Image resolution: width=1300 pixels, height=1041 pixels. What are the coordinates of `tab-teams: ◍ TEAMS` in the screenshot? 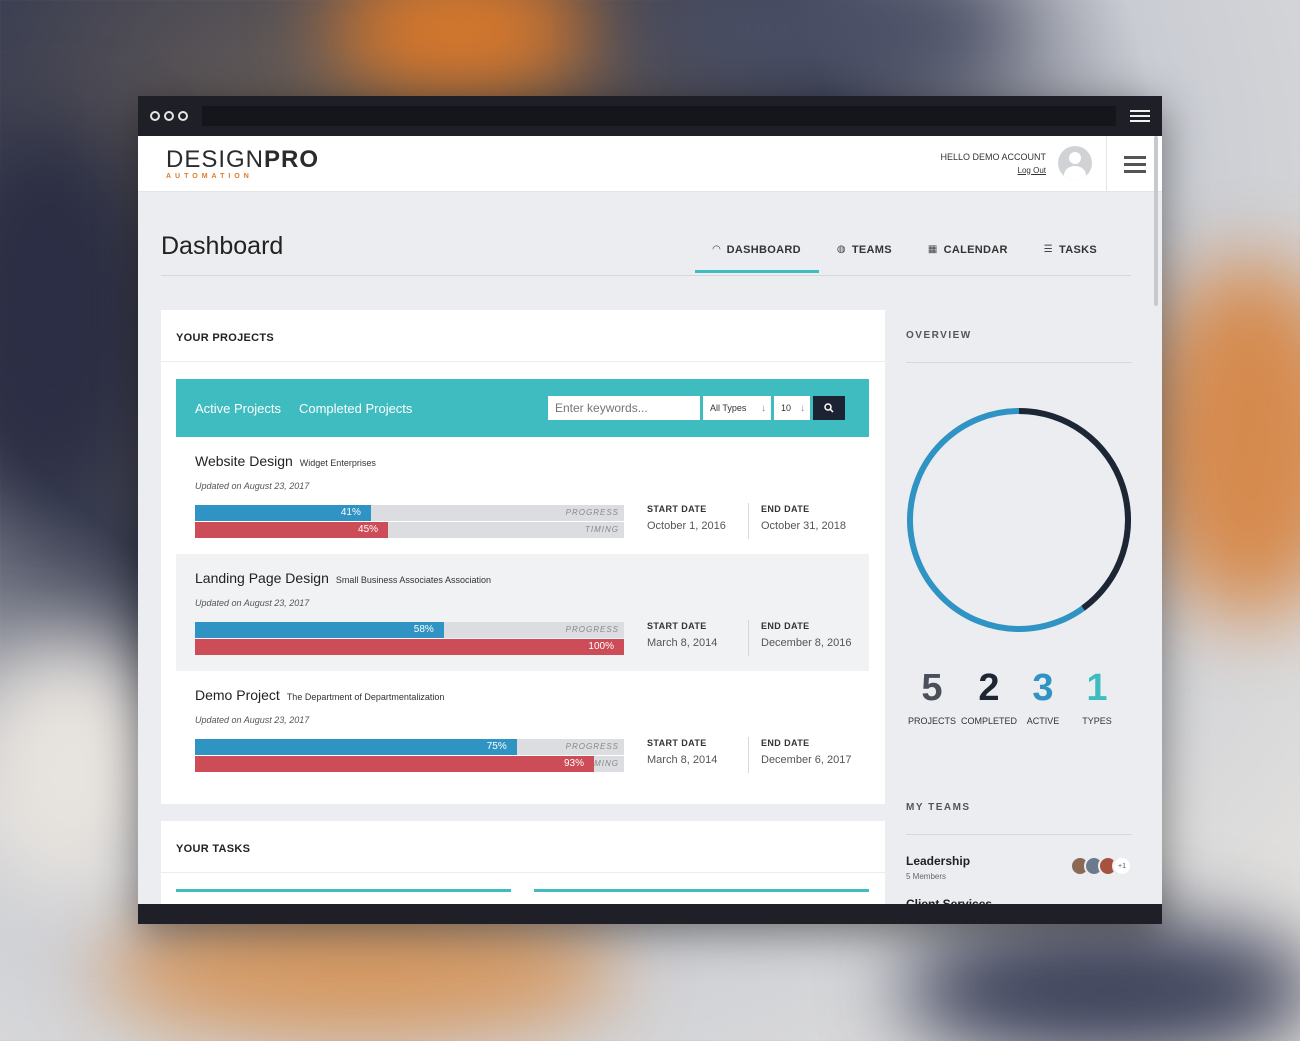 It's located at (864, 260).